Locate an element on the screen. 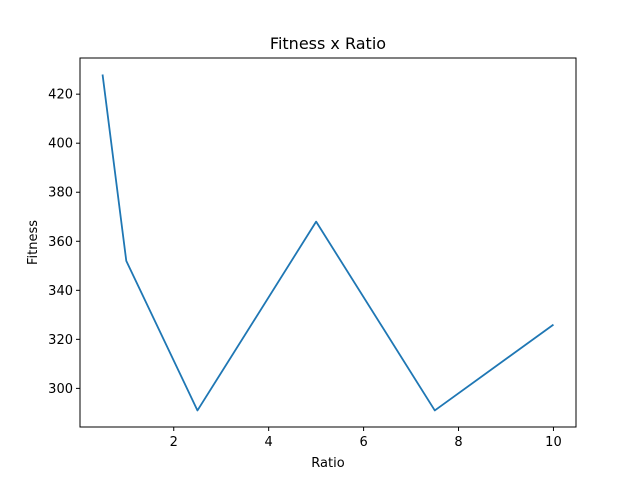  y-axis-label: Fitness is located at coordinates (33, 242).